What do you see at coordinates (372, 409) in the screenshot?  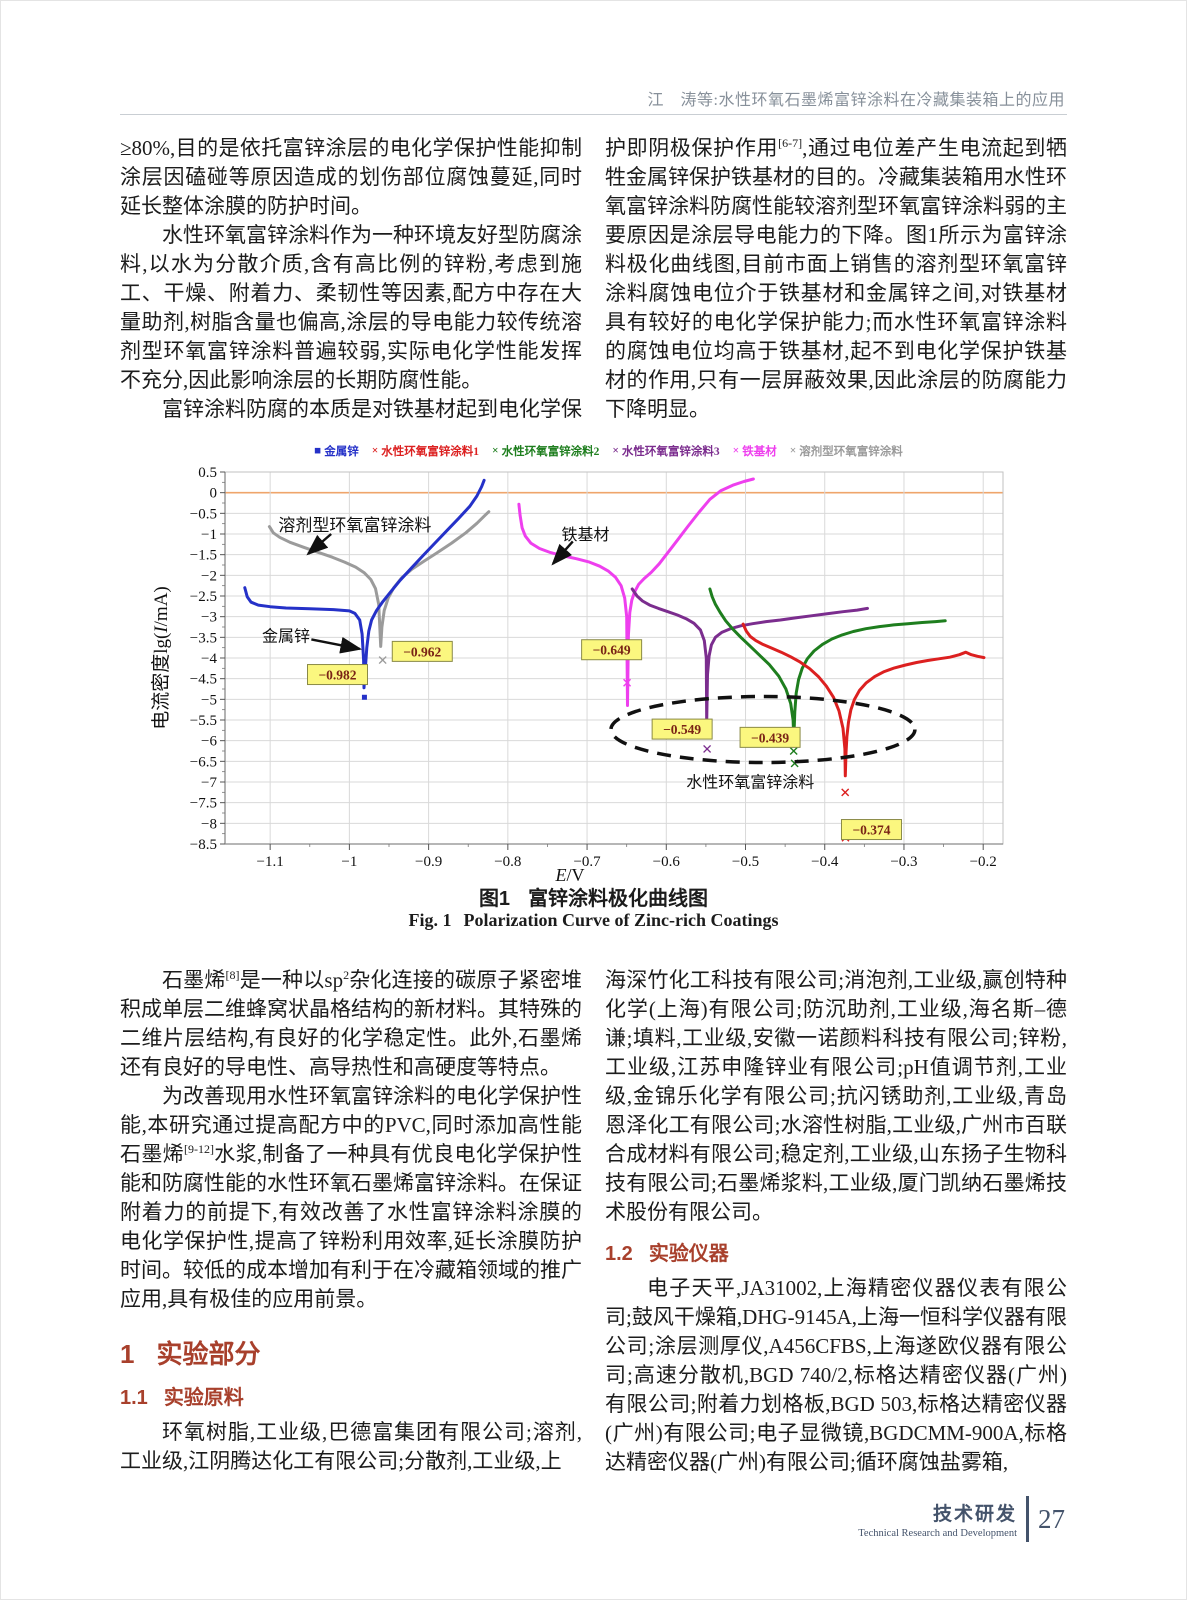 I see `paragraph: 富锌涂料防腐的本质是对铁基材起到电化学保` at bounding box center [372, 409].